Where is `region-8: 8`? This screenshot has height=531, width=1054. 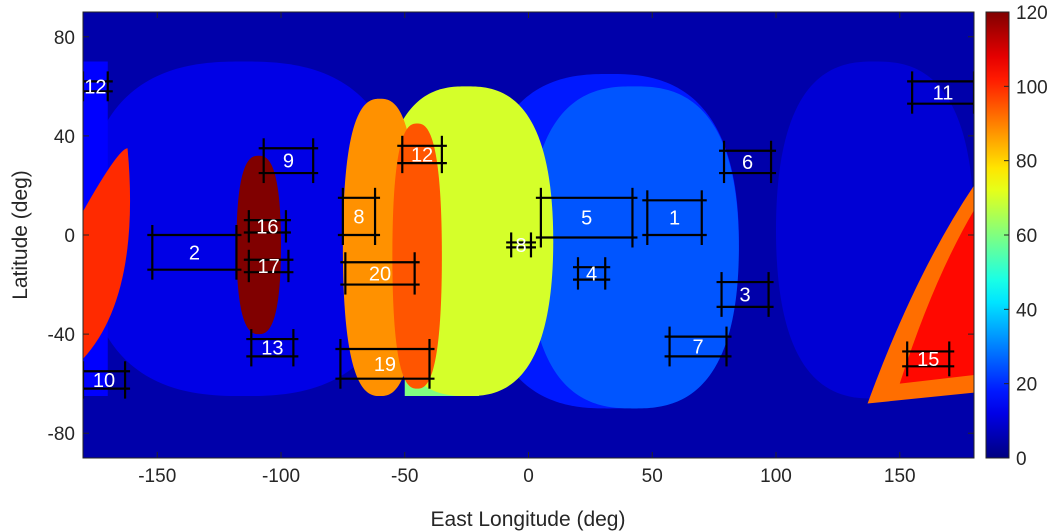 region-8: 8 is located at coordinates (521, 245).